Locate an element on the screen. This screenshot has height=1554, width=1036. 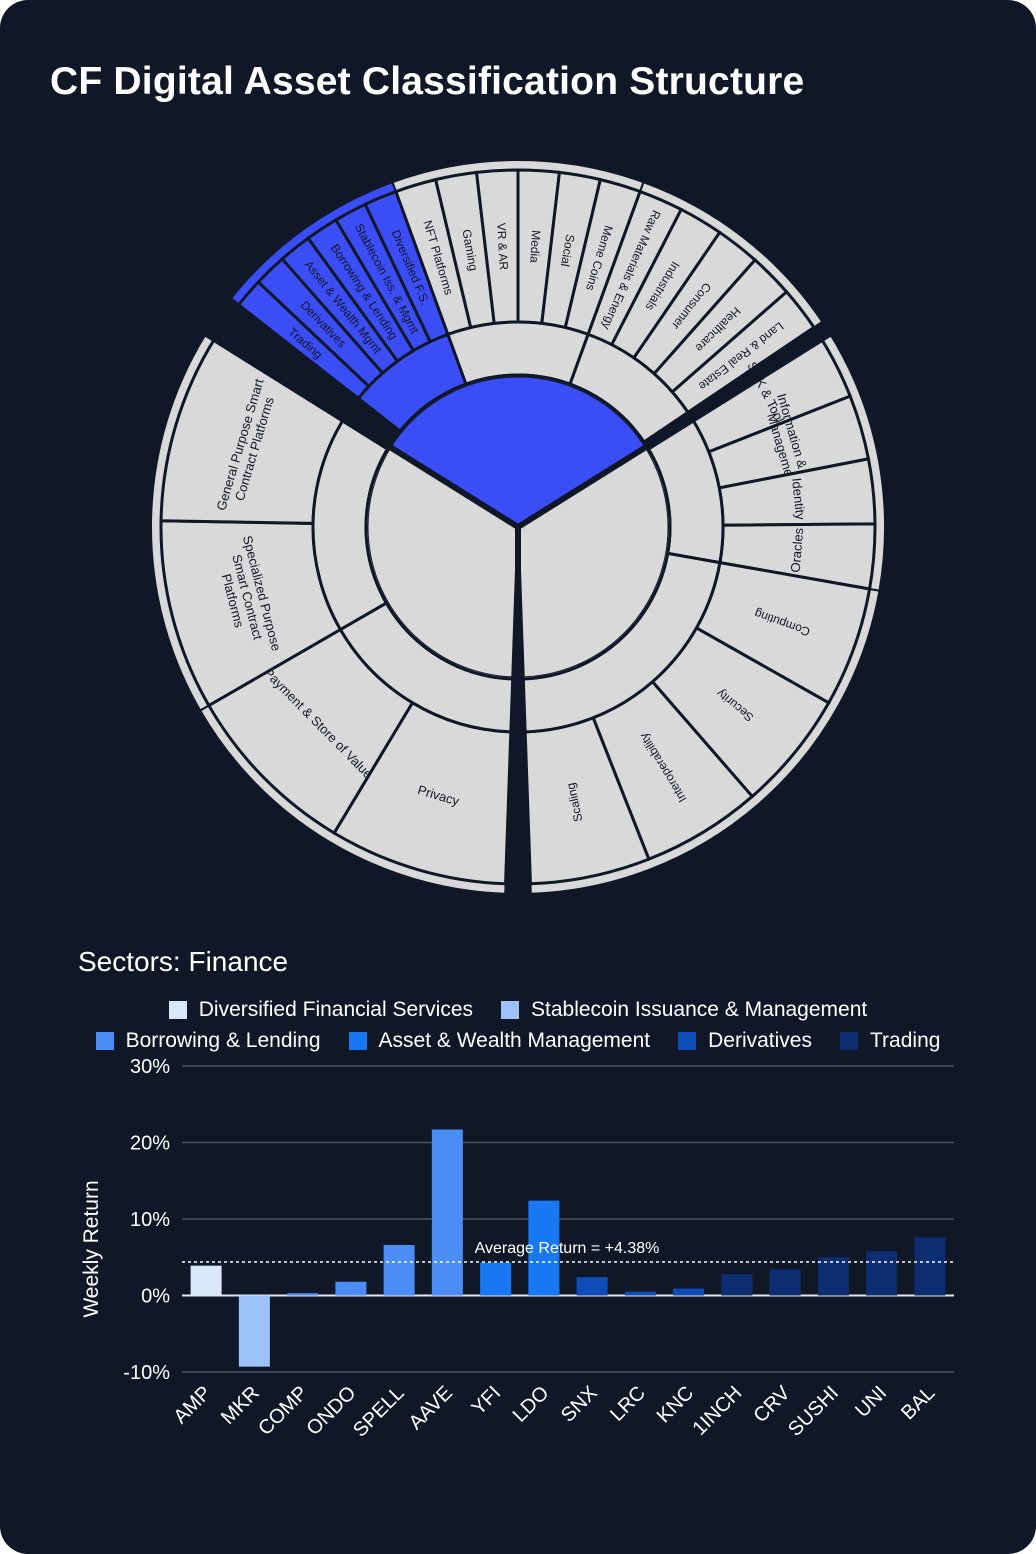
x-tick-label: SNX is located at coordinates (579, 1404).